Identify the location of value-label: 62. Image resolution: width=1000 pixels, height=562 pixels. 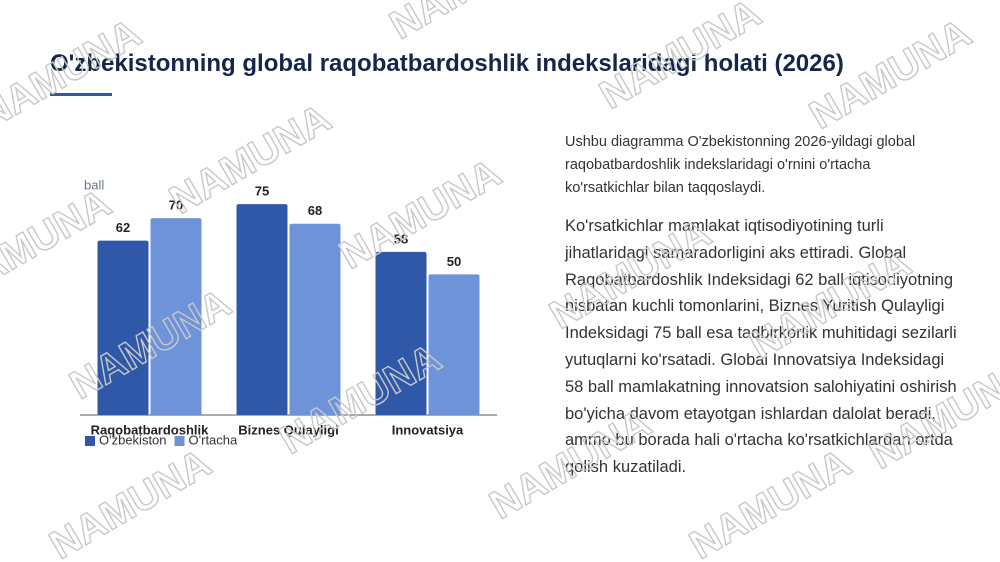
(123, 227).